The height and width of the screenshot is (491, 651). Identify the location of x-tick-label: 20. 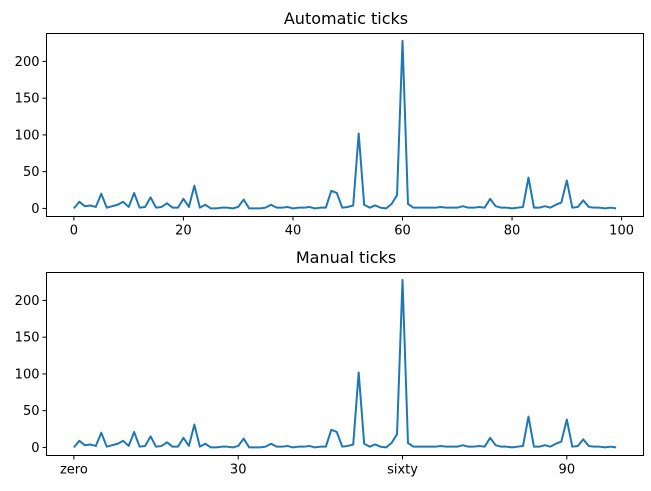
(183, 231).